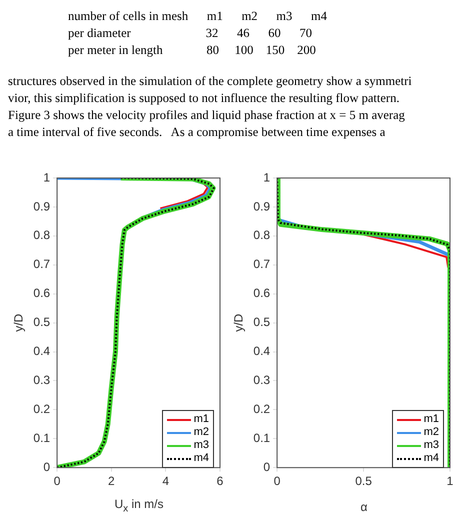 The height and width of the screenshot is (524, 474). Describe the element at coordinates (197, 16) in the screenshot. I see `text: number of cells in mesh m1 m2 m3 m4` at that location.